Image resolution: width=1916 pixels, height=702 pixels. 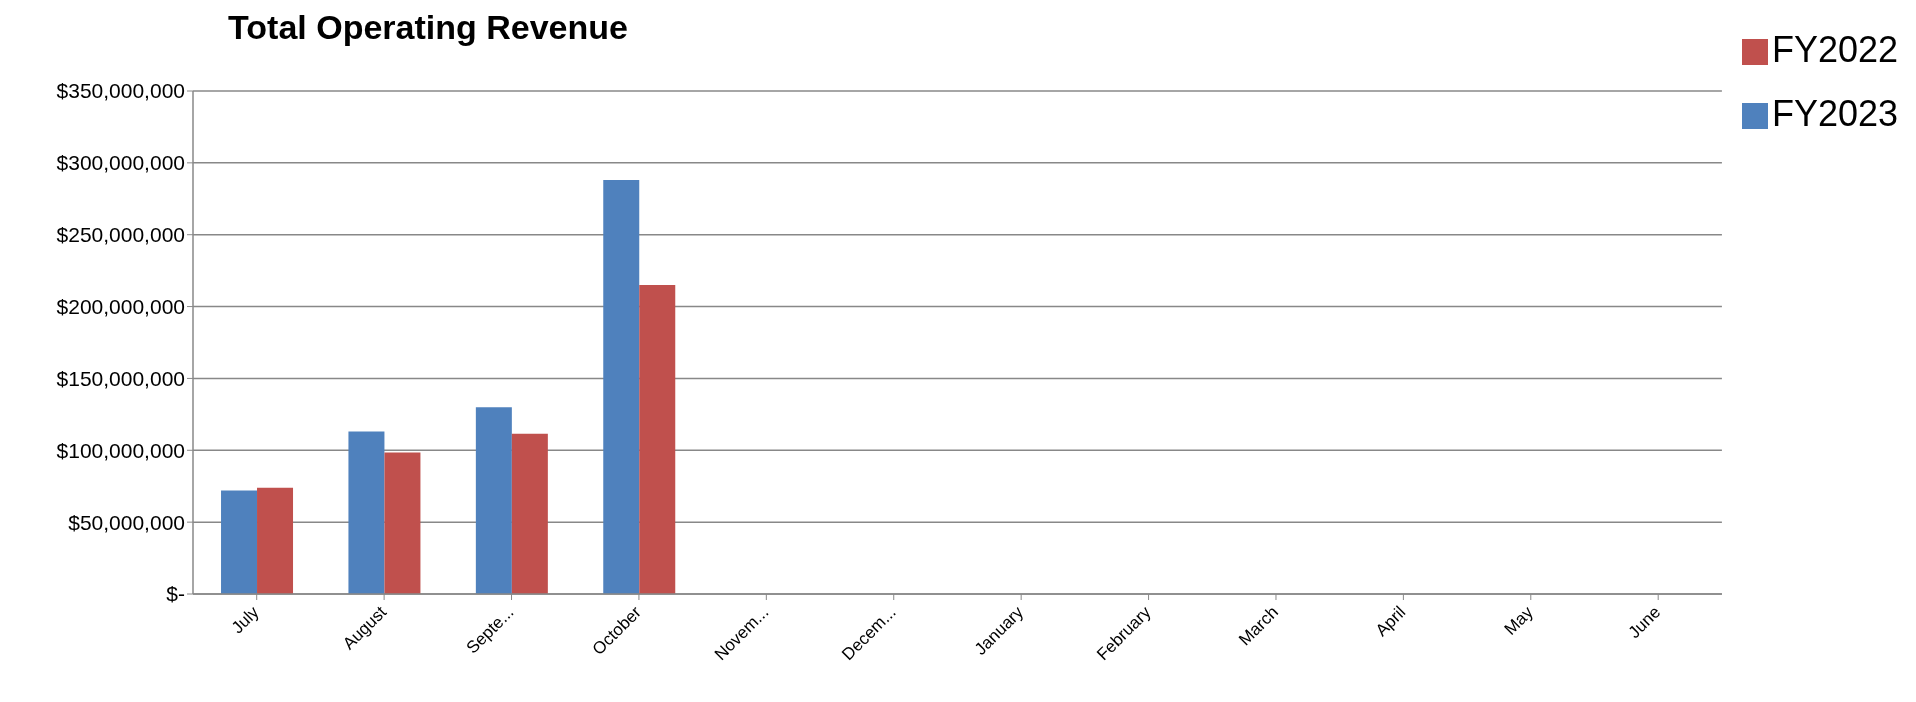 I want to click on x-tick-label: May, so click(x=1519, y=620).